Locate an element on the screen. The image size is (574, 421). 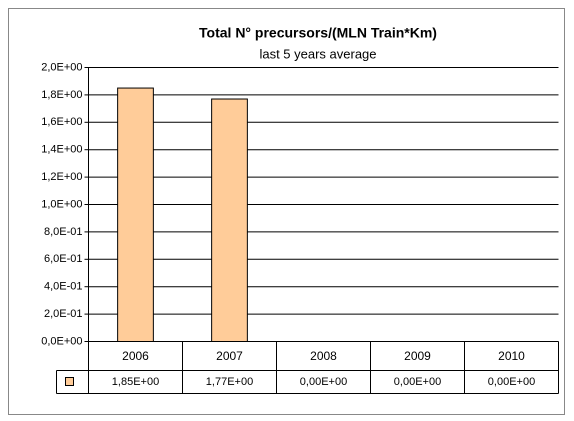
y-tick-label: 8,0E-01 is located at coordinates (63, 232).